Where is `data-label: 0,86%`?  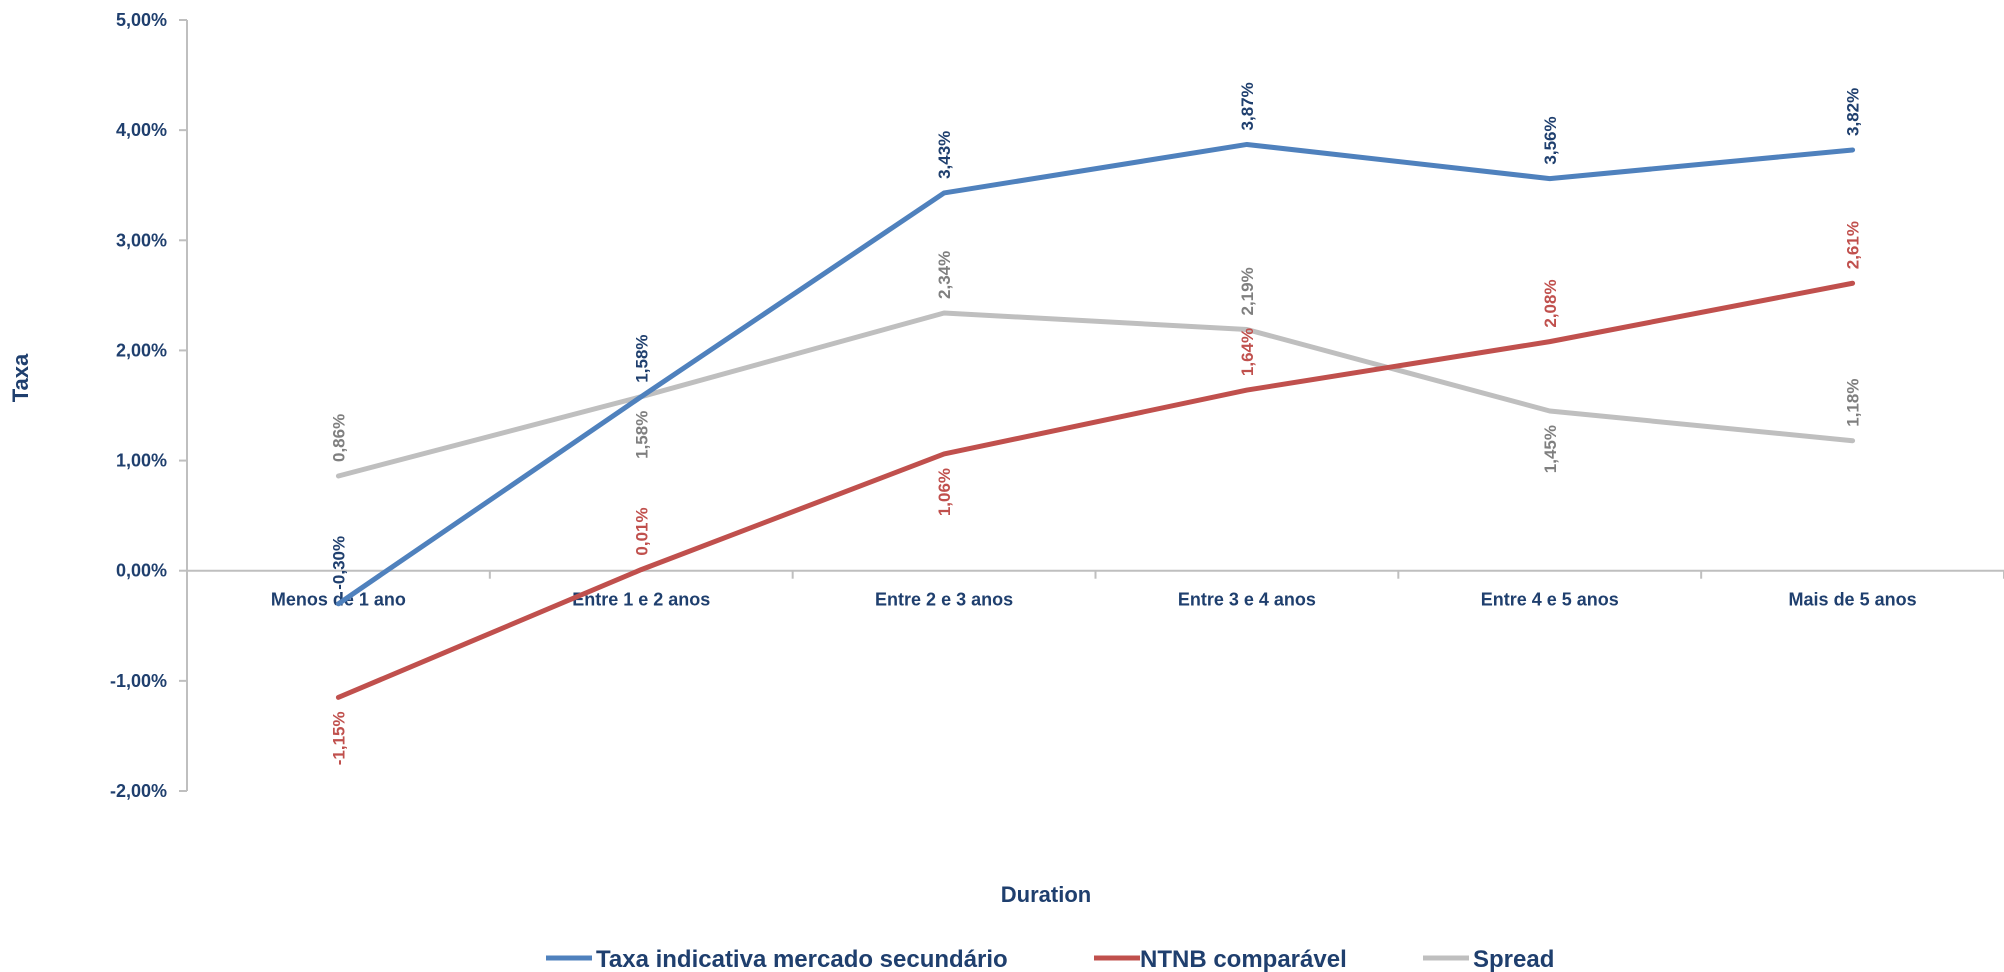
data-label: 0,86% is located at coordinates (338, 438).